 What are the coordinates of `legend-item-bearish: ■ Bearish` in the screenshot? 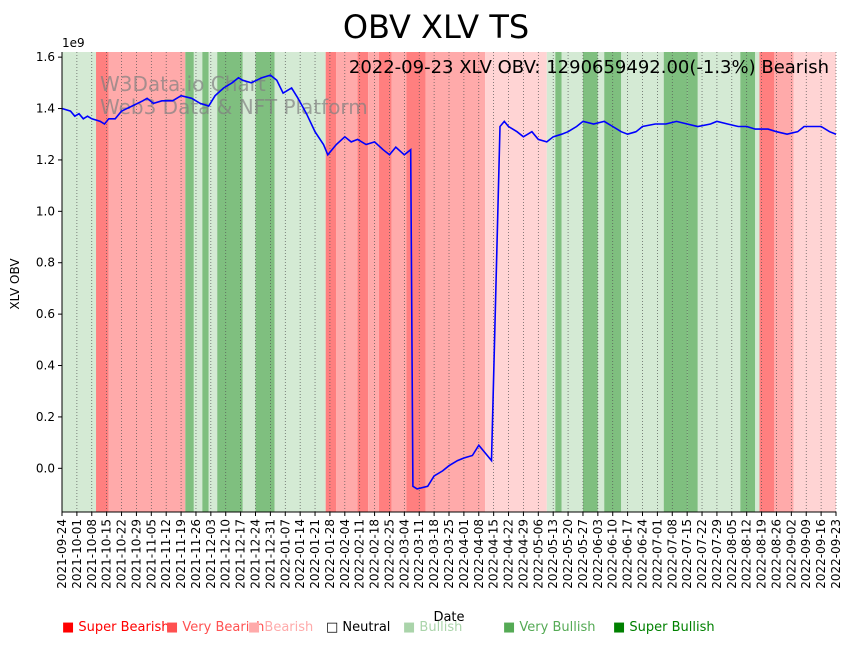 It's located at (281, 627).